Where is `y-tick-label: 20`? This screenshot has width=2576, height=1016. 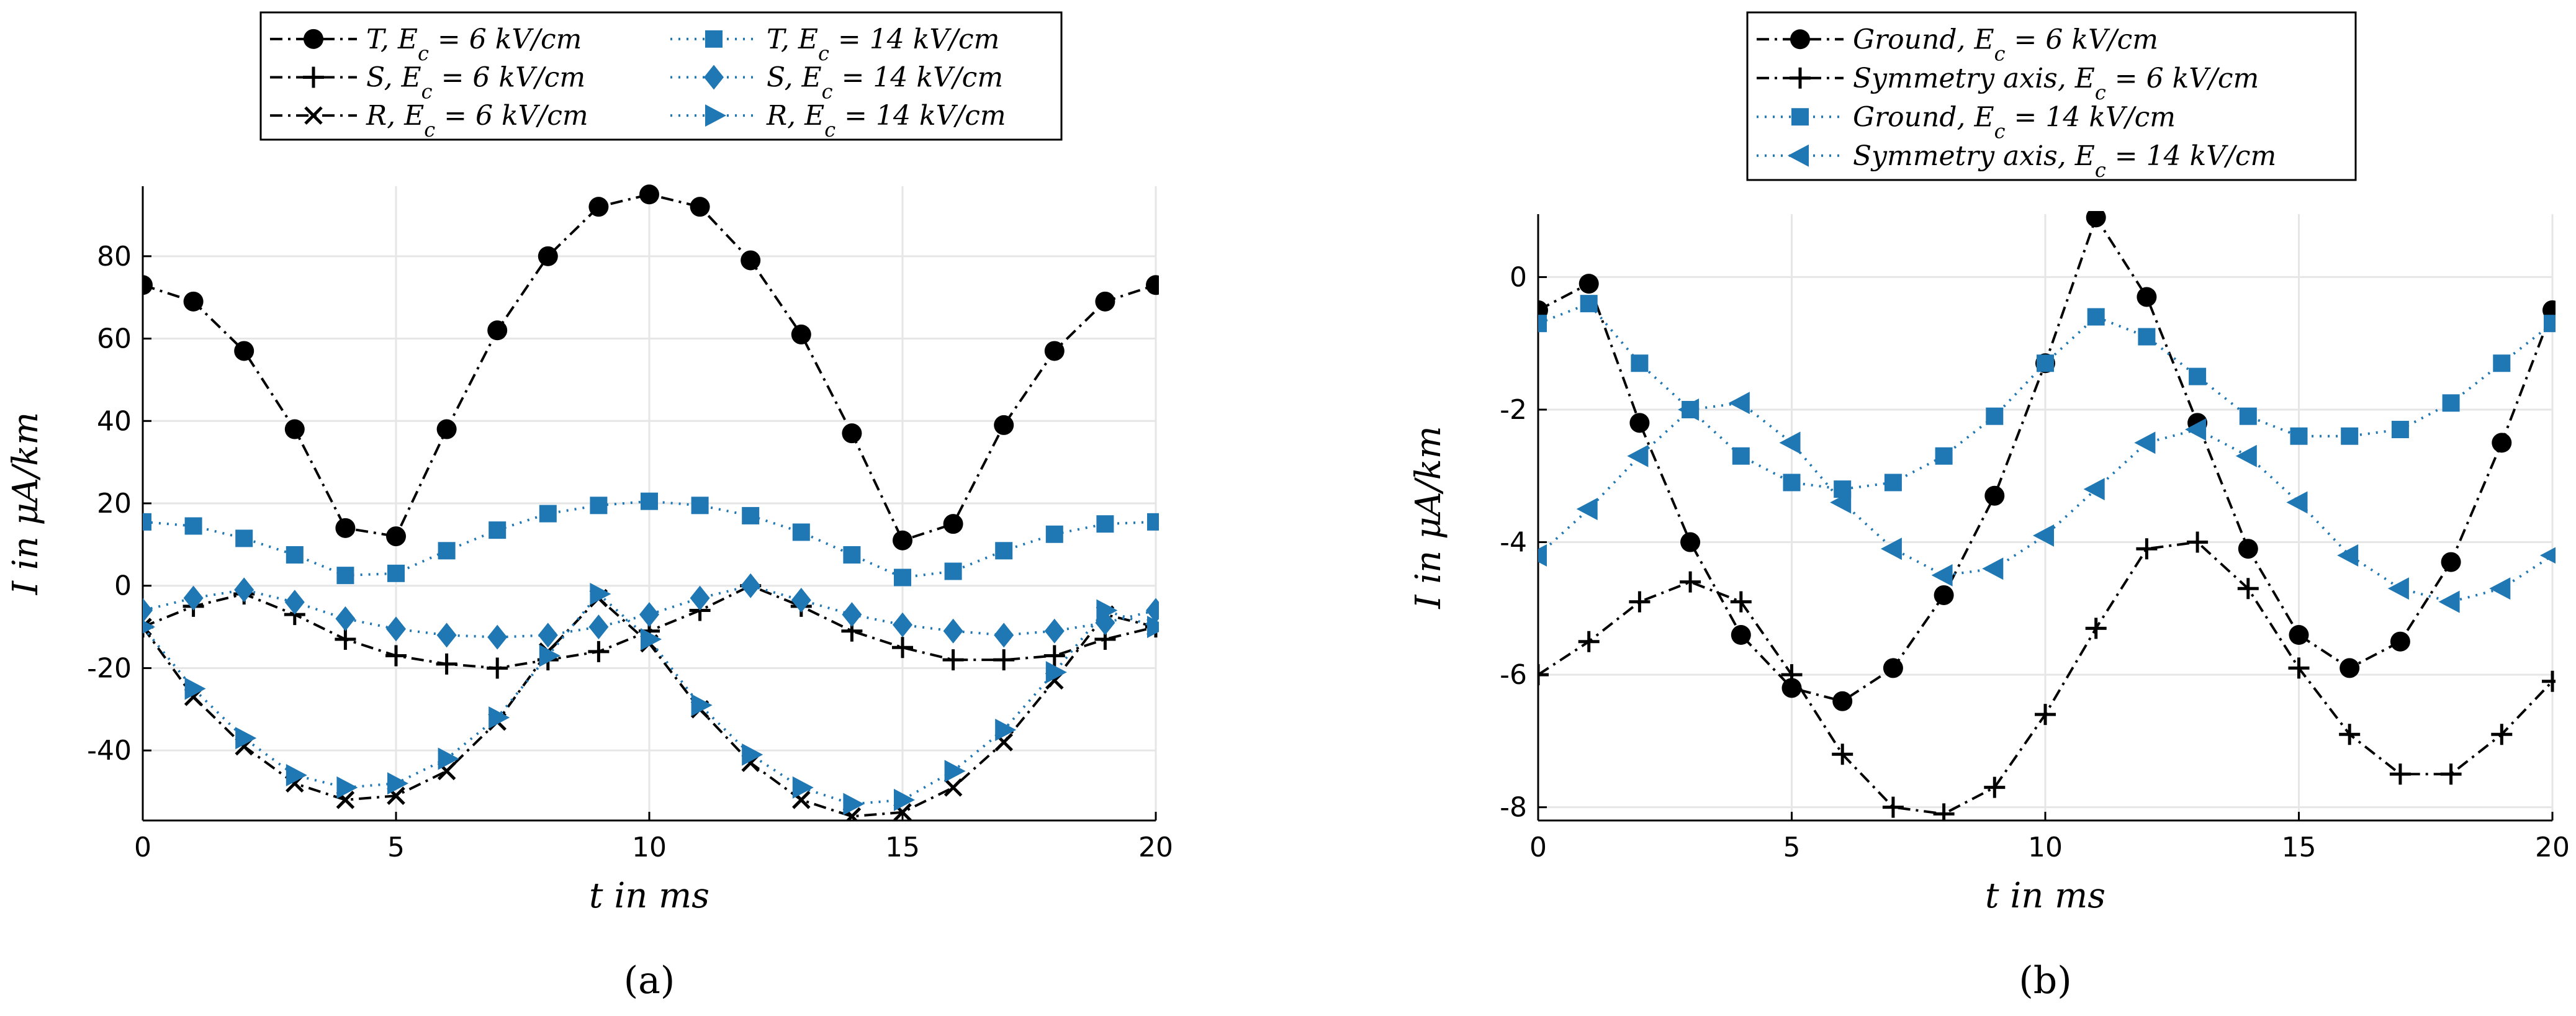 y-tick-label: 20 is located at coordinates (114, 503).